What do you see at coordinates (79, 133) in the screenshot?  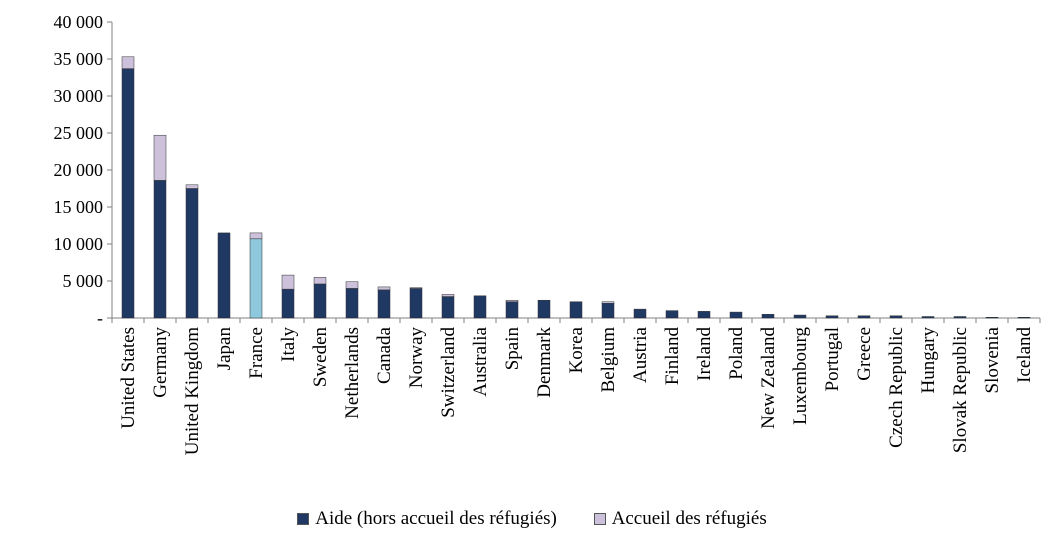 I see `y-tick-label: 25 000` at bounding box center [79, 133].